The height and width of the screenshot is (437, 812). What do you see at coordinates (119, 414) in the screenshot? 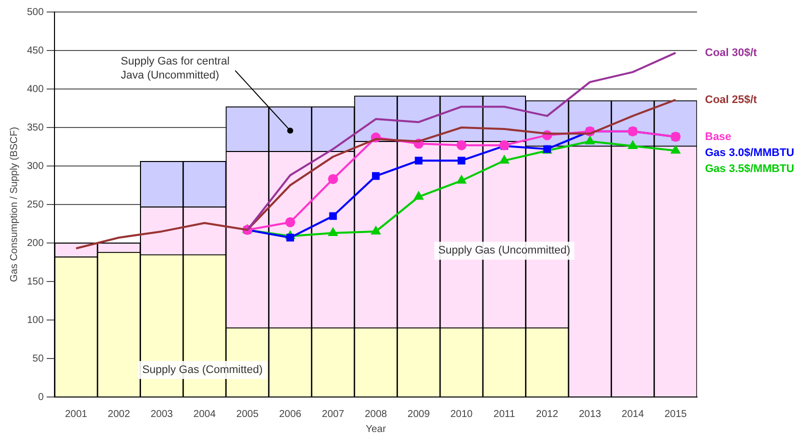
I see `x-tick-label: 2002` at bounding box center [119, 414].